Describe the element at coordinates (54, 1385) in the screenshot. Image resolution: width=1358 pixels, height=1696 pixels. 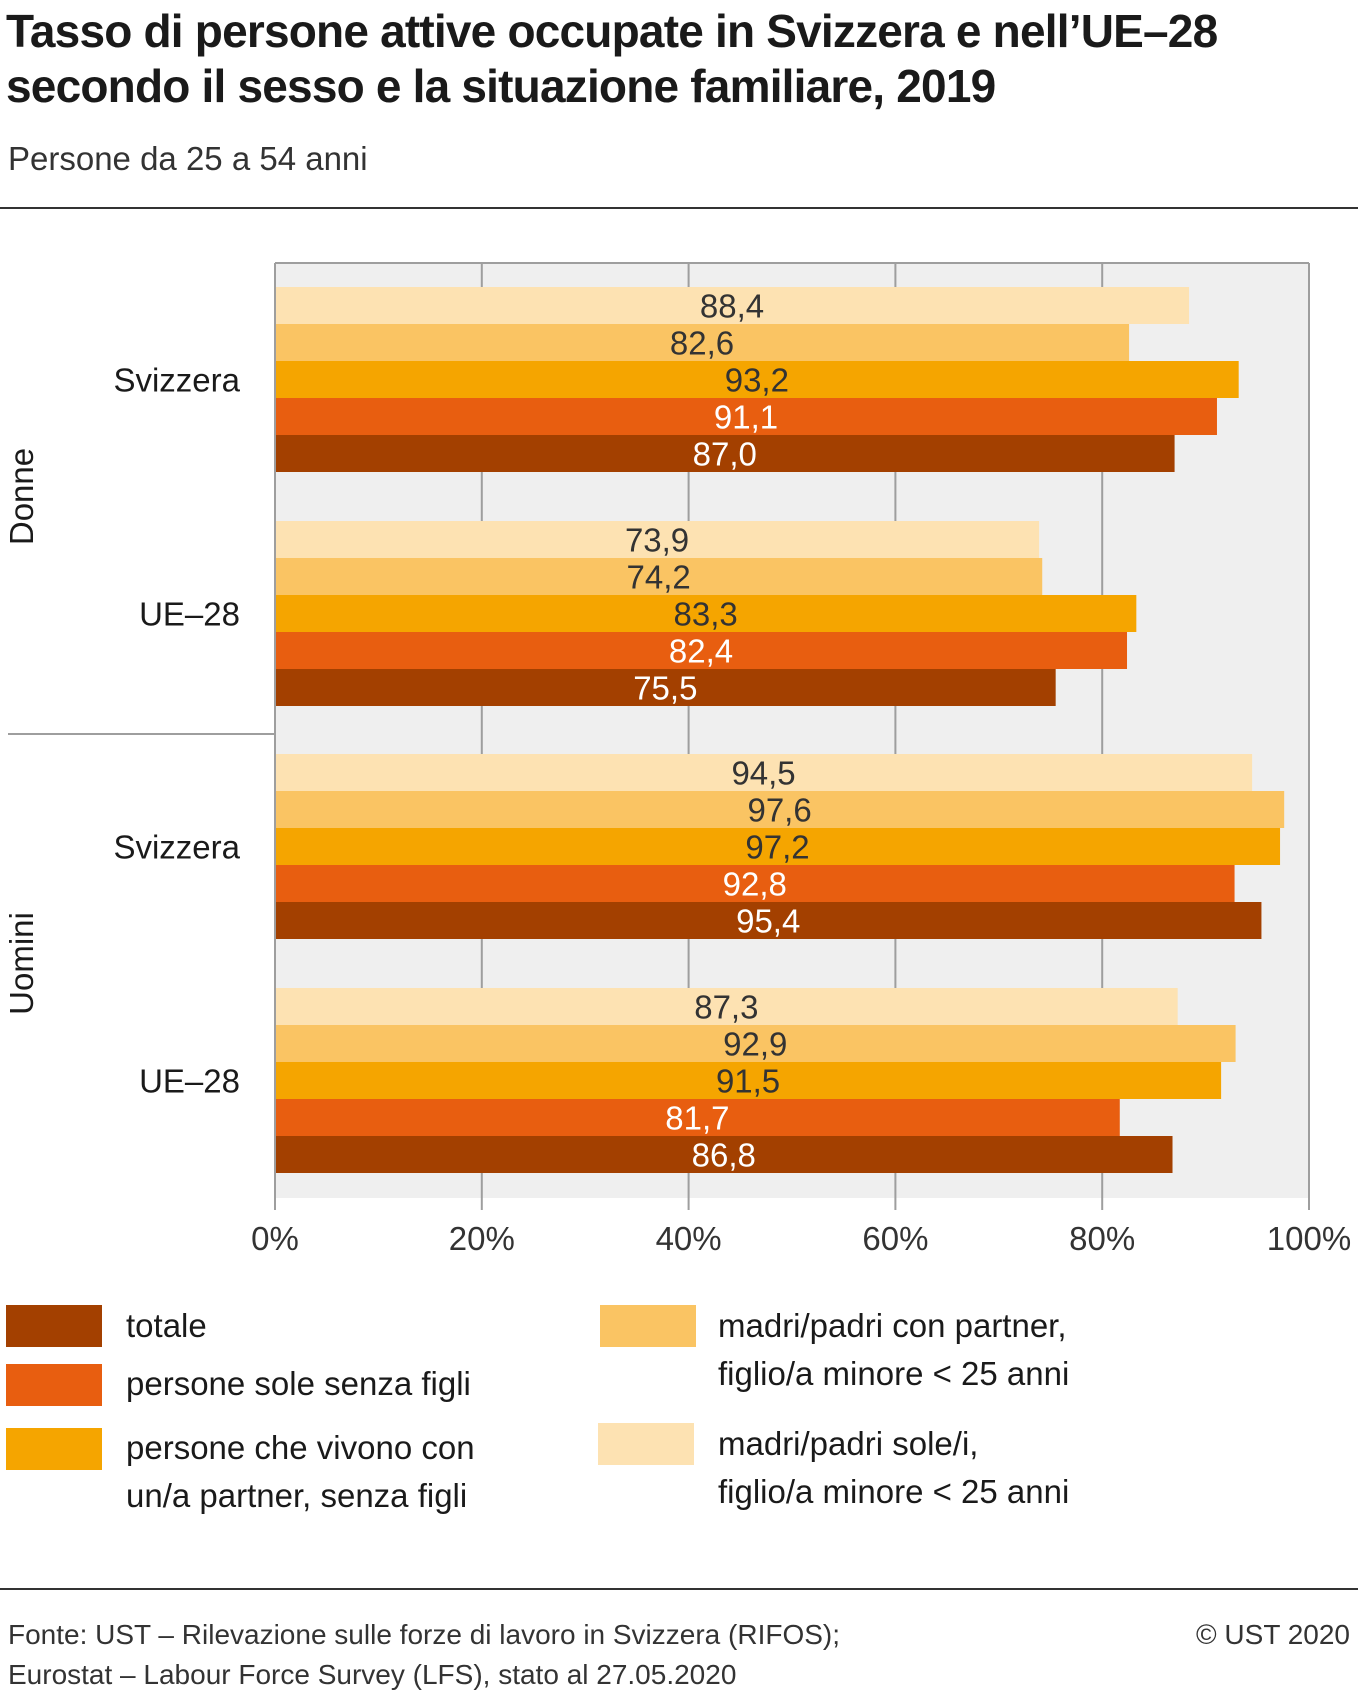
I see `legend-swatch-persone-sole` at that location.